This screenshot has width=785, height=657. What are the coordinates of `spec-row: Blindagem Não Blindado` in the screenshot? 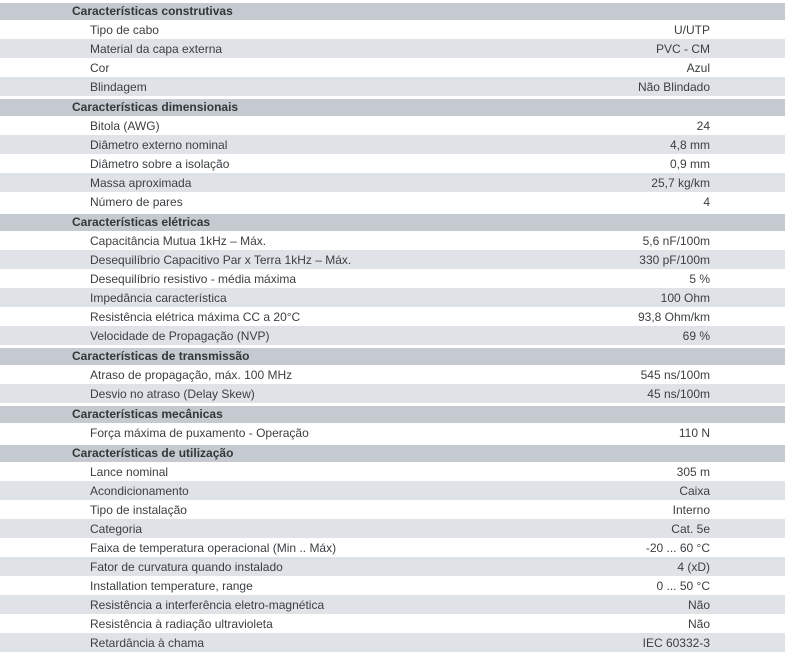 It's located at (392, 86).